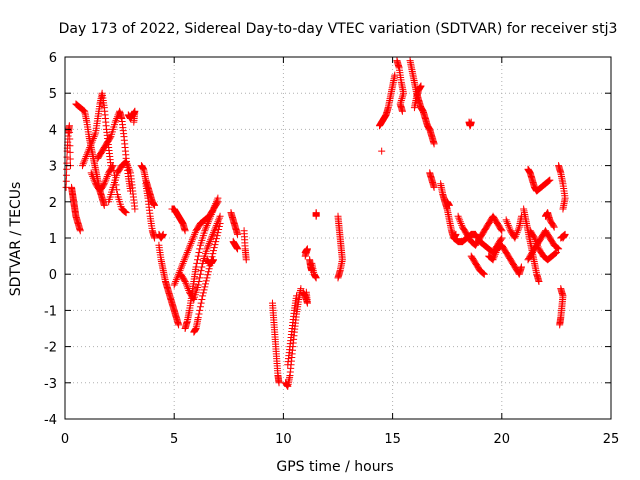 The image size is (640, 480). Describe the element at coordinates (502, 439) in the screenshot. I see `x-tick-label: 20` at that location.